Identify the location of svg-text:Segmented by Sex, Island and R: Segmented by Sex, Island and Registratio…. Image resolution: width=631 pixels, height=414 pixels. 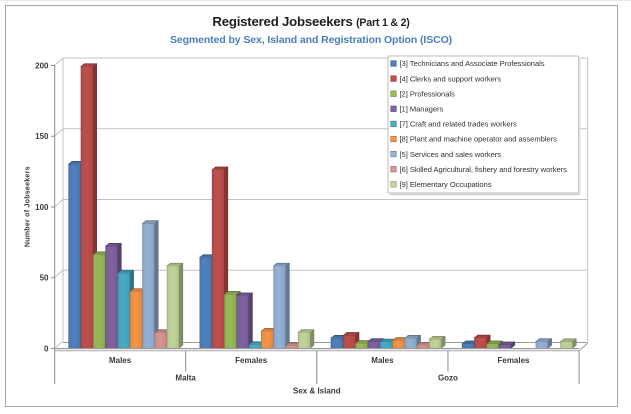
(311, 40).